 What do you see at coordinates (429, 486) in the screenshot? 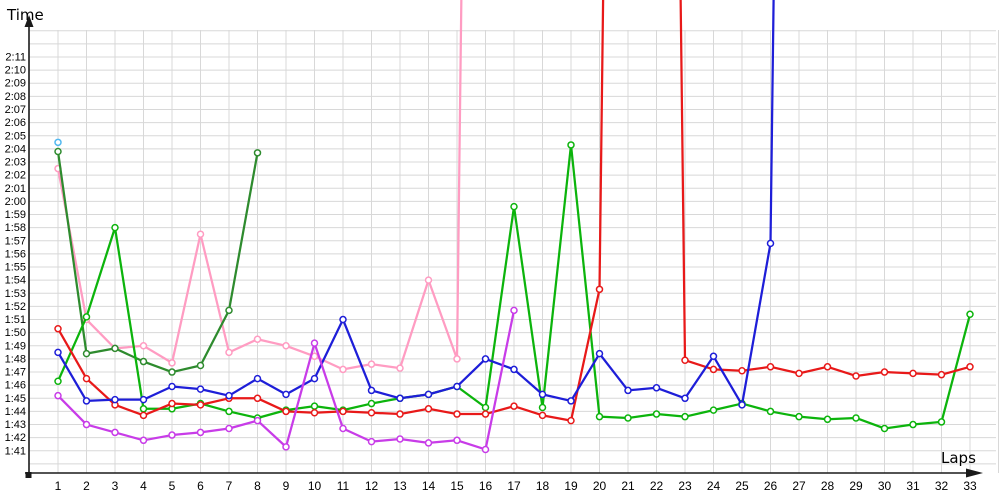
I see `x-tick-label: 14` at bounding box center [429, 486].